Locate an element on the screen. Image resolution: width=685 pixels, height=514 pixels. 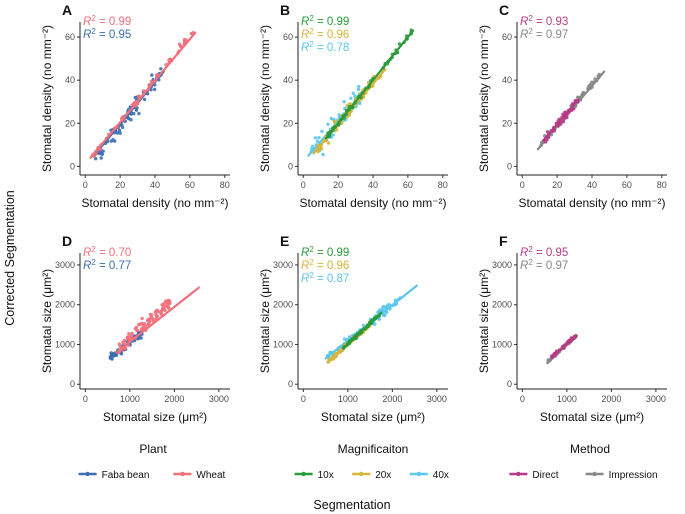
panel-letter: D is located at coordinates (67, 241).